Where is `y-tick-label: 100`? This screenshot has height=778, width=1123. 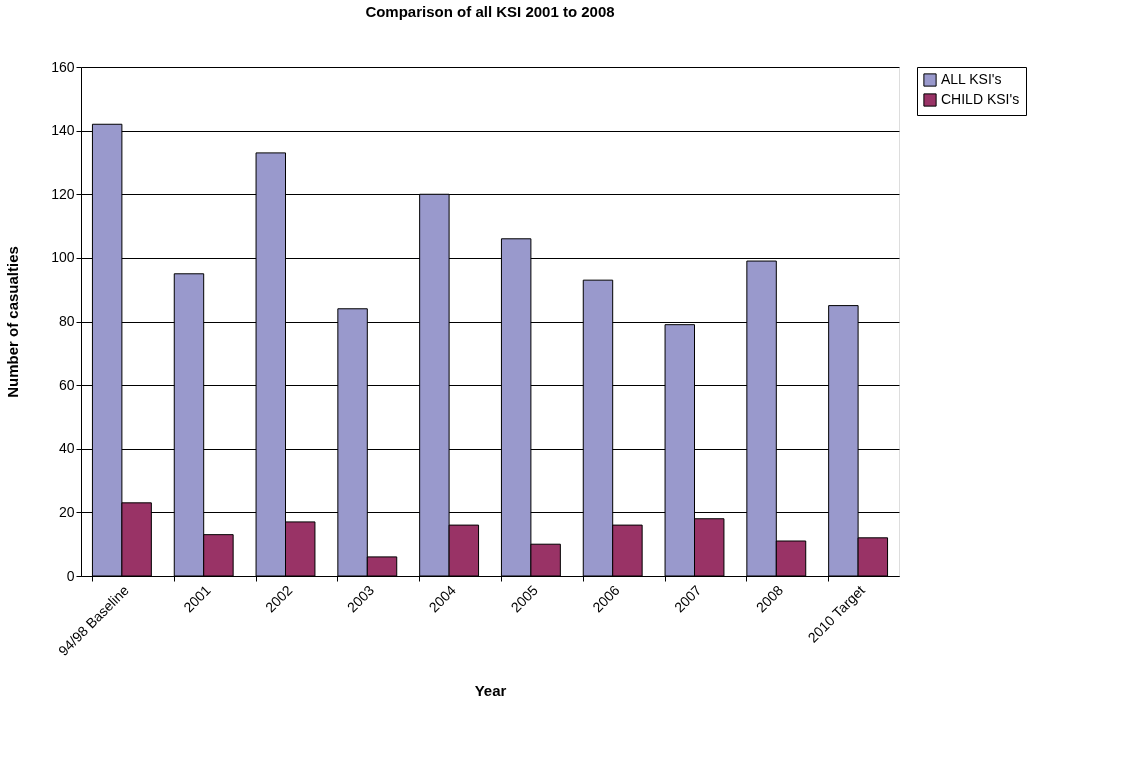
y-tick-label: 100 is located at coordinates (63, 257).